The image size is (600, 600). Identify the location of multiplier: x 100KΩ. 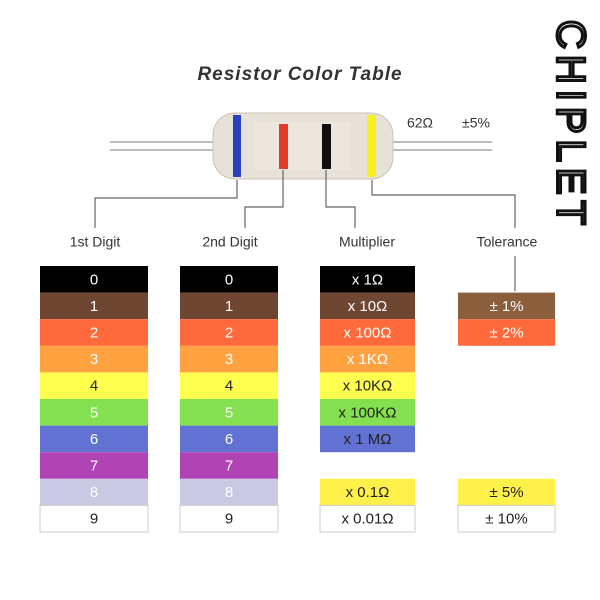
(368, 412).